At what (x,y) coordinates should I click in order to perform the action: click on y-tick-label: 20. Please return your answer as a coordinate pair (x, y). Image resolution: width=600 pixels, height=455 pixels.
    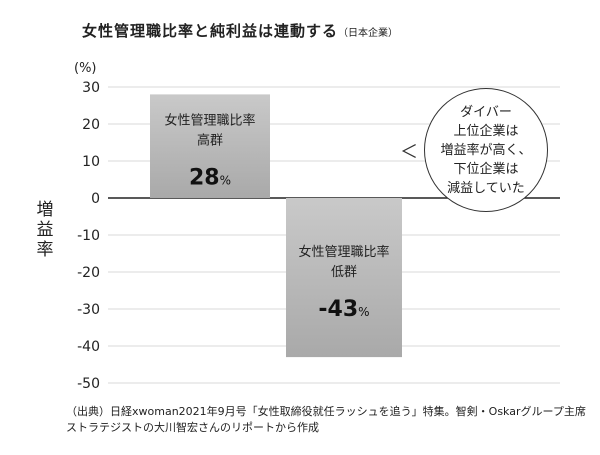
    Looking at the image, I should click on (91, 125).